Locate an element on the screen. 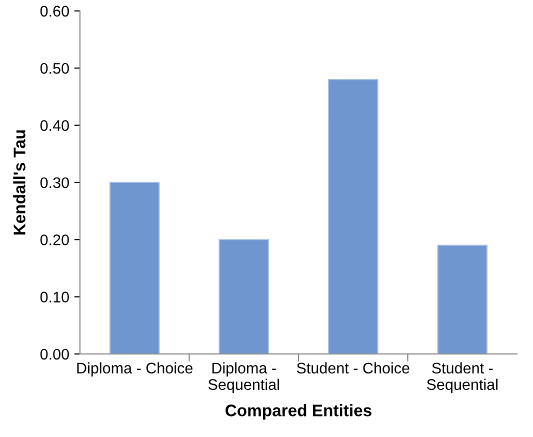 The image size is (533, 437). y-tick-label: 0.20 is located at coordinates (54, 240).